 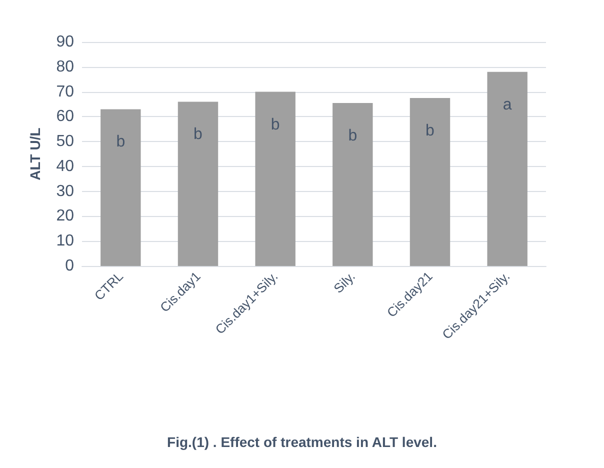 What do you see at coordinates (65, 241) in the screenshot?
I see `y-tick-label: 10` at bounding box center [65, 241].